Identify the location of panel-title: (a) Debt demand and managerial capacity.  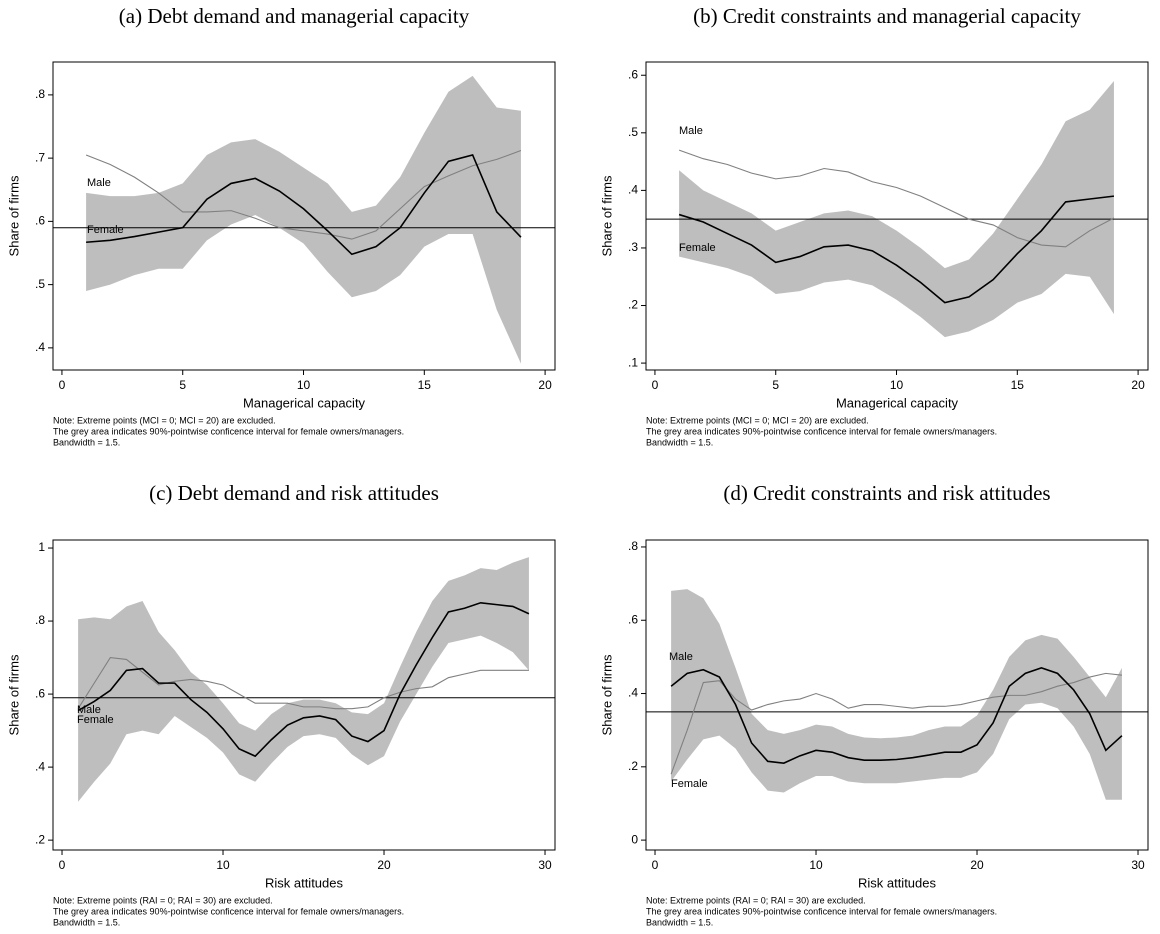
(294, 16).